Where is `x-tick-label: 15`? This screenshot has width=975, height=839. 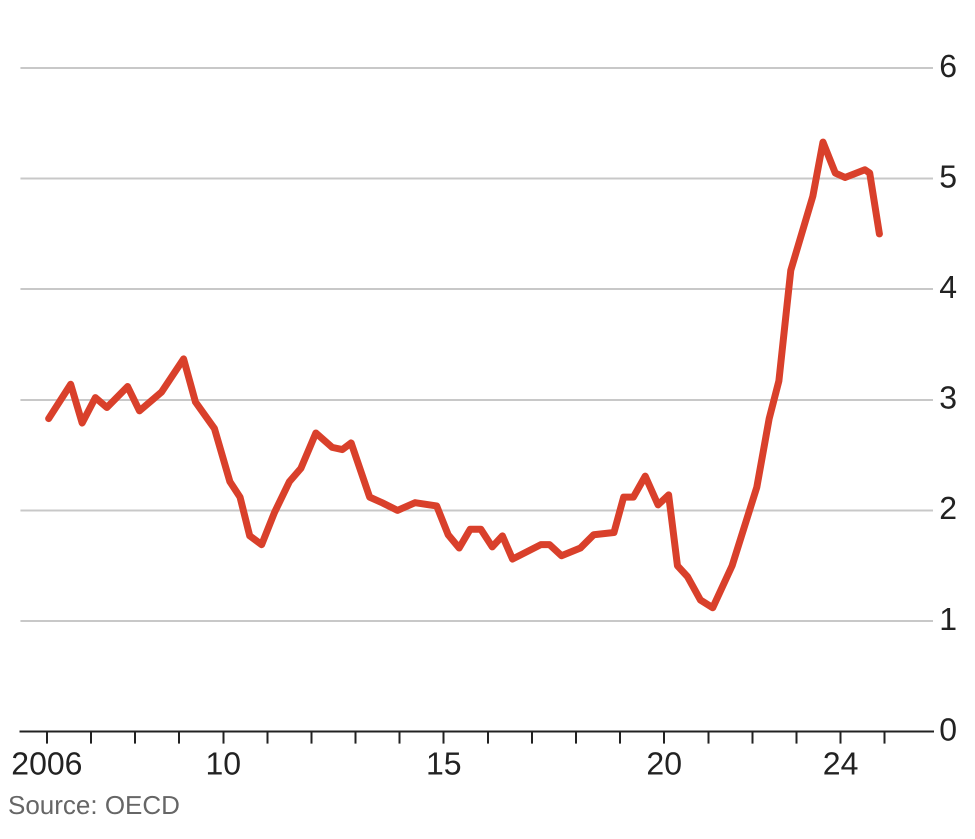 x-tick-label: 15 is located at coordinates (444, 764).